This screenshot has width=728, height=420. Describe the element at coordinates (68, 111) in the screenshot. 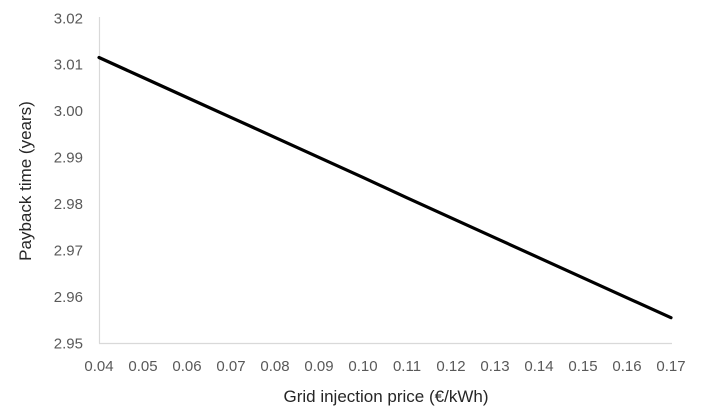

I see `y-tick-label: 3.00` at that location.